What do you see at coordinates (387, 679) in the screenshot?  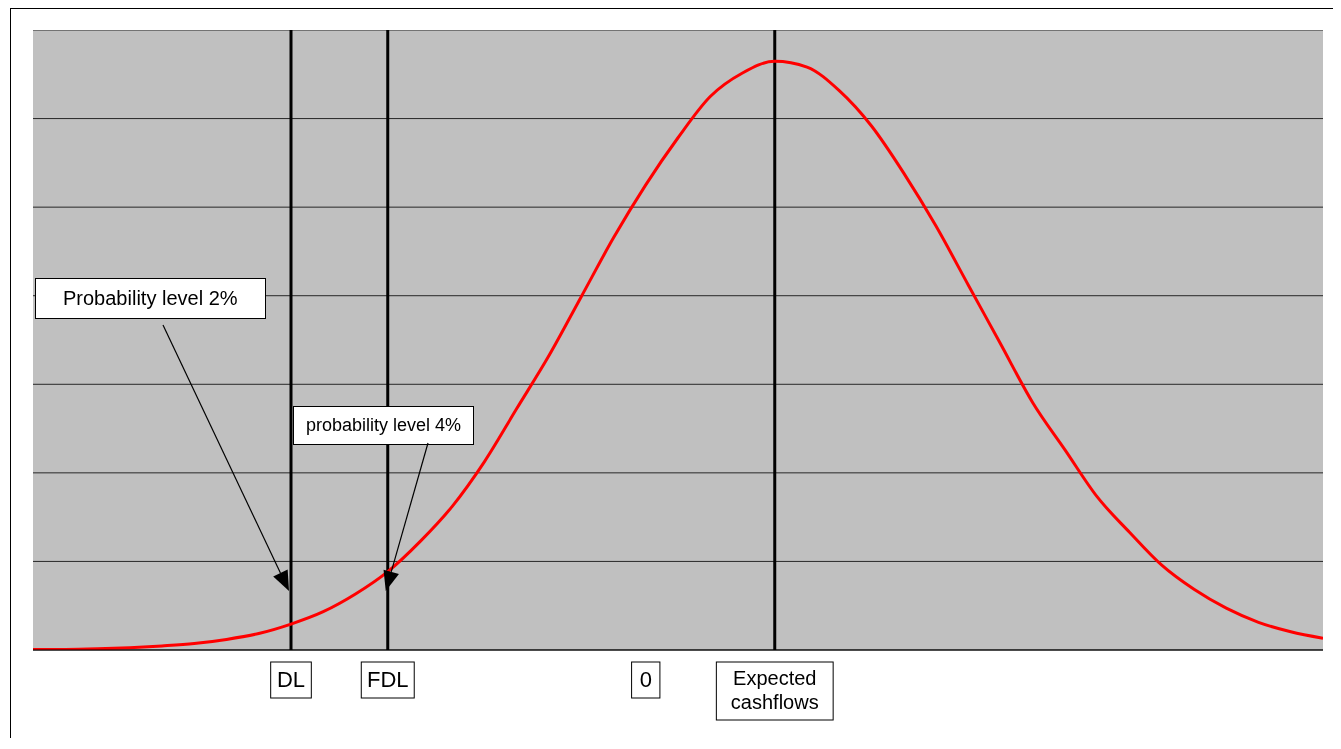 I see `x-tick-label: FDL` at bounding box center [387, 679].